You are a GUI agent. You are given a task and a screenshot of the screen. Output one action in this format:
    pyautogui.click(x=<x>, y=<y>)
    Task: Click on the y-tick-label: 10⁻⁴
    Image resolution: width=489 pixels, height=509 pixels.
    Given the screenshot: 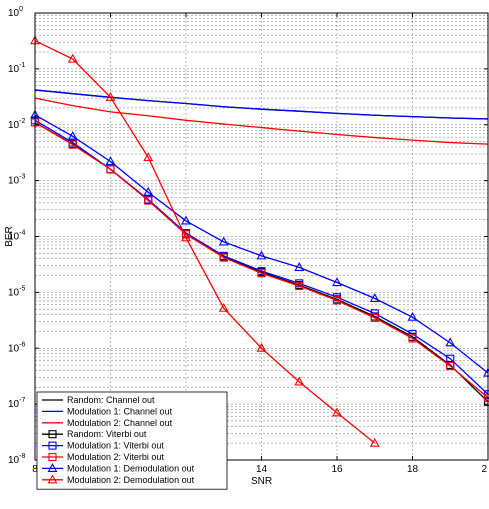 What is the action you would take?
    pyautogui.click(x=16, y=236)
    